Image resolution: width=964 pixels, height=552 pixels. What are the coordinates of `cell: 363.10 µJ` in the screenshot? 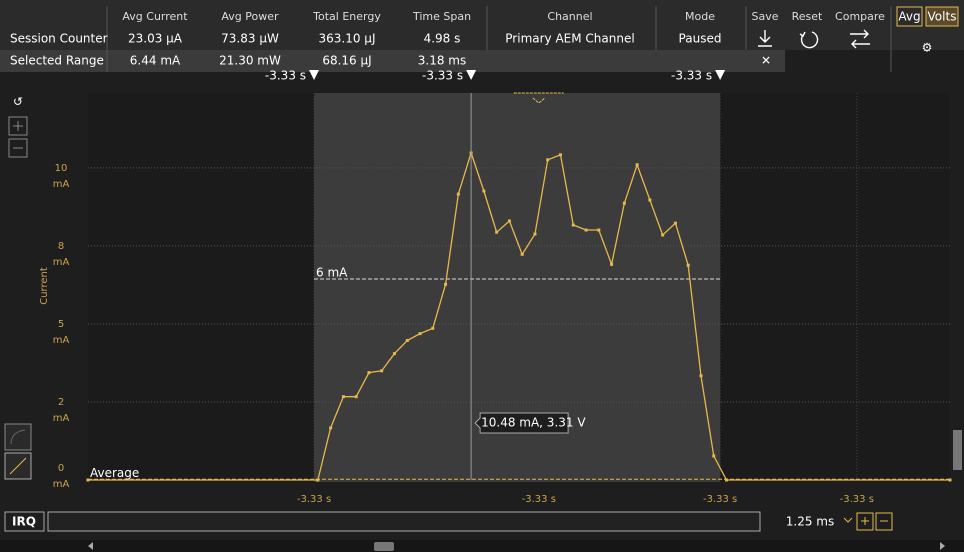 It's located at (347, 39).